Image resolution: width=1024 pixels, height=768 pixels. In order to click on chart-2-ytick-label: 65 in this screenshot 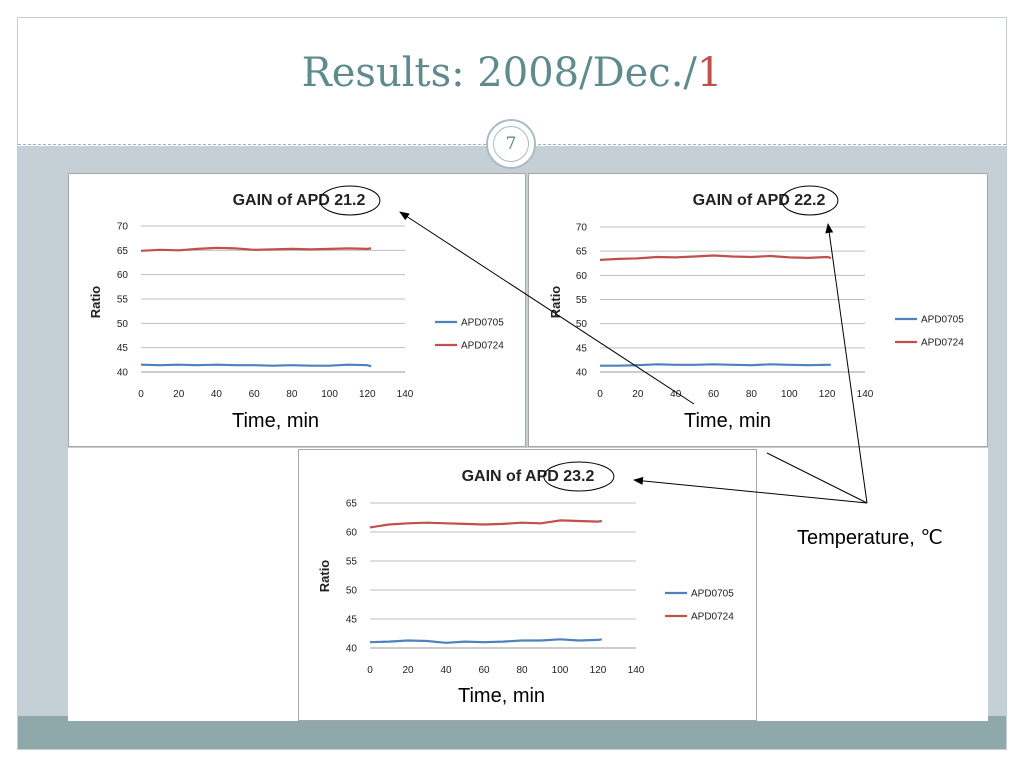, I will do `click(582, 252)`.